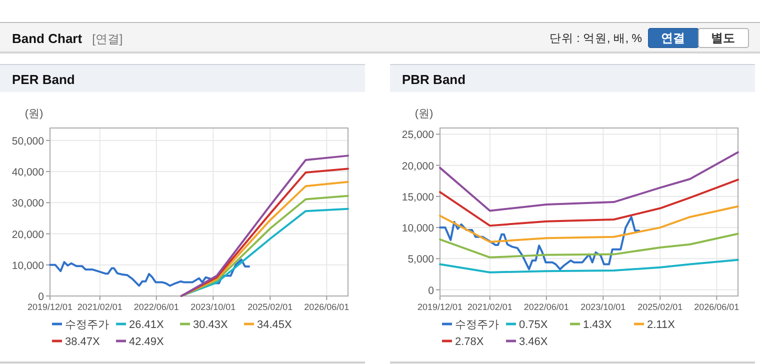  Describe the element at coordinates (147, 342) in the screenshot. I see `legend-label: 42.49X` at that location.